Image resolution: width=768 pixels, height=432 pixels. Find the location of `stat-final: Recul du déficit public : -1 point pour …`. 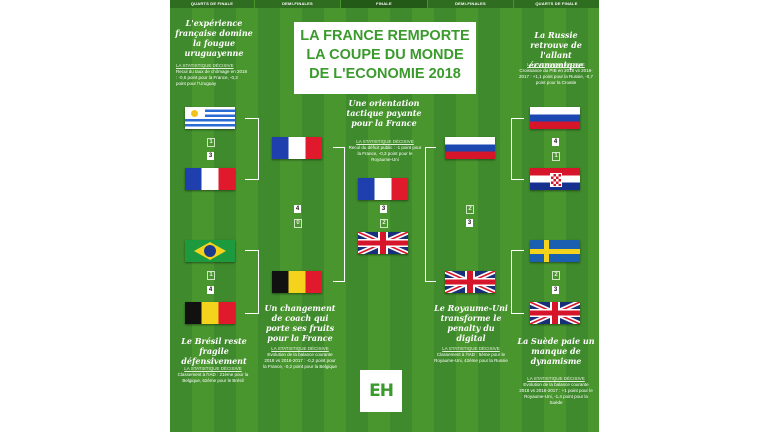

stat-final: Recul du déficit public : -1 point pour … is located at coordinates (385, 153).